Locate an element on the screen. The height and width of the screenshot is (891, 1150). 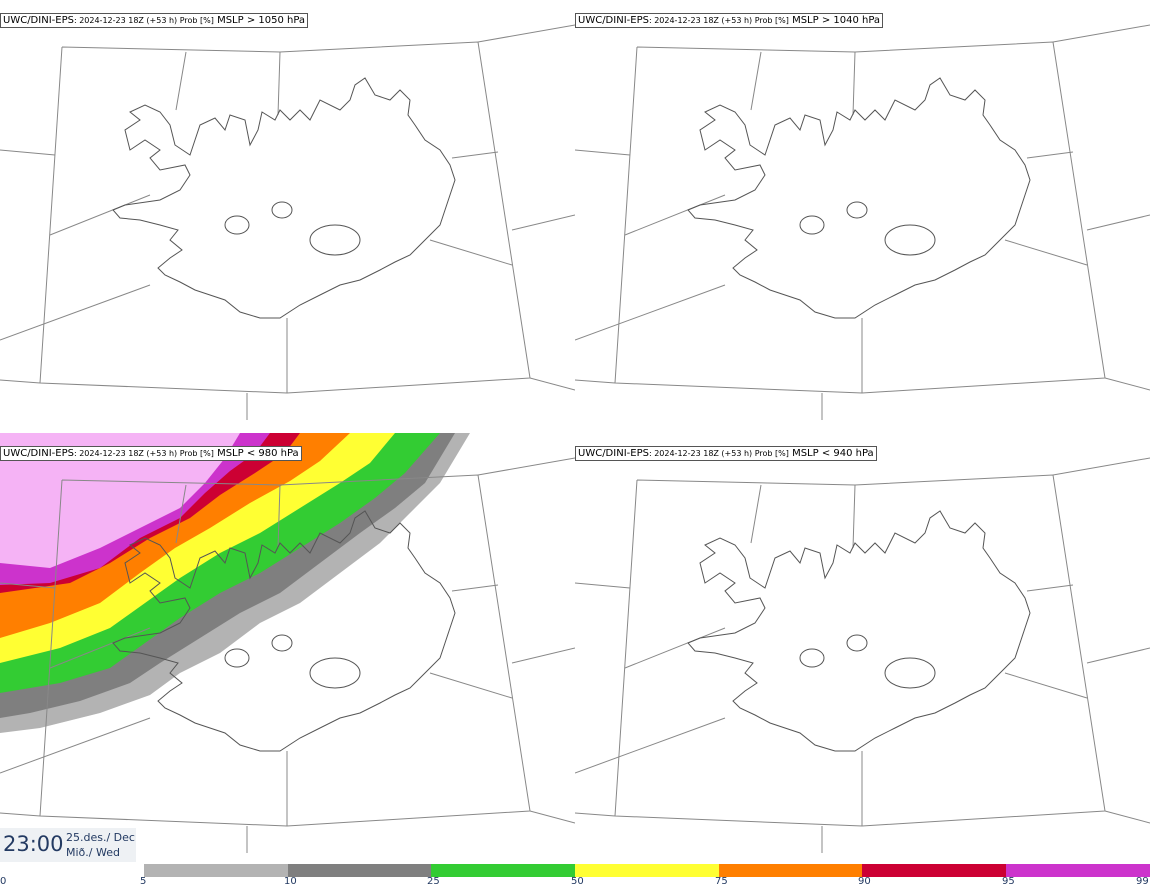
valid-time: 23:00 is located at coordinates (33, 844).